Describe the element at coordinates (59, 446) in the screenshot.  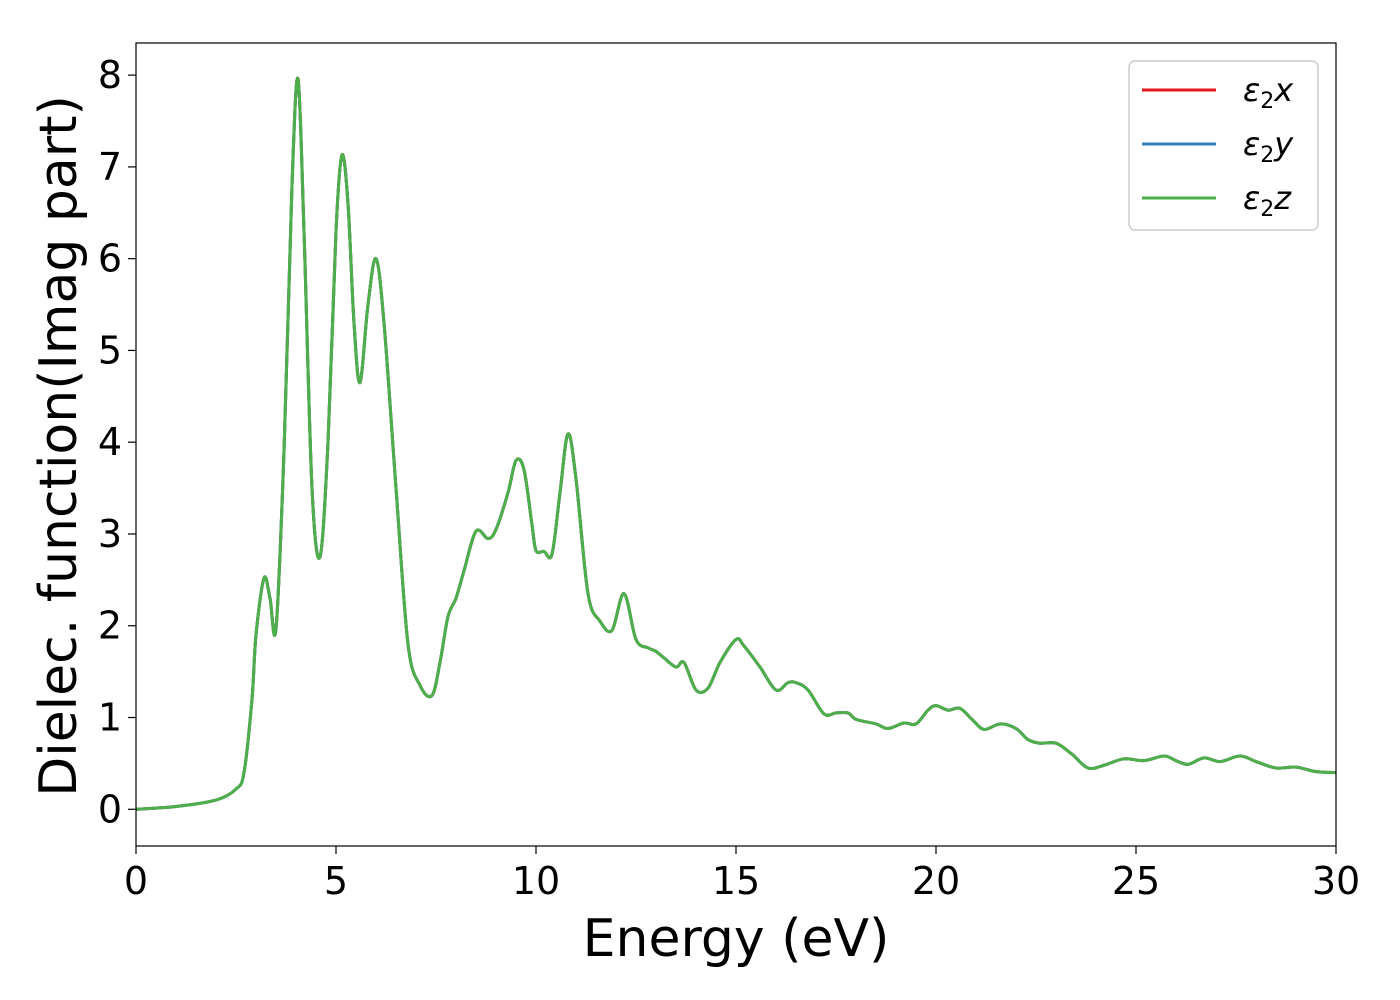
I see `y-axis-label: Dielec. function(Imag part)` at that location.